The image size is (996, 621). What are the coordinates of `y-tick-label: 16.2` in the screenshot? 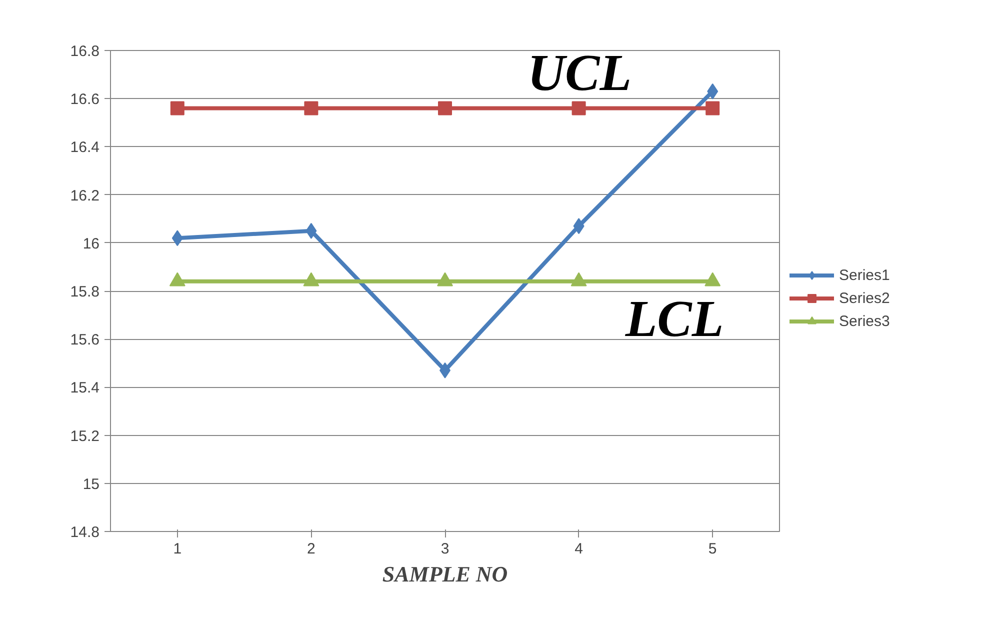 It's located at (85, 195).